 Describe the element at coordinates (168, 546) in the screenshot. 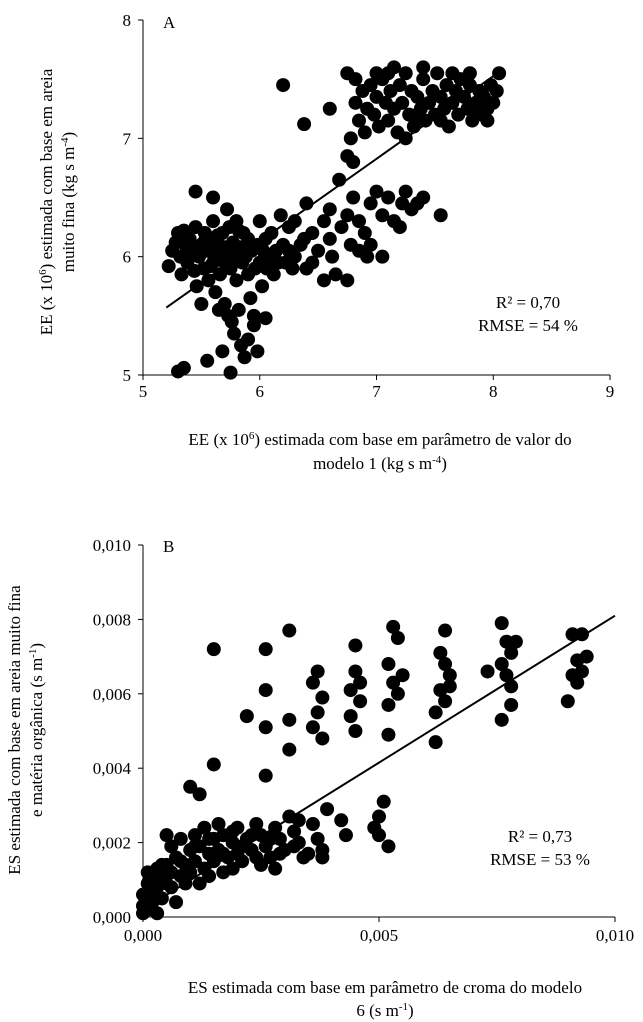

I see `panel-b-label: B` at that location.